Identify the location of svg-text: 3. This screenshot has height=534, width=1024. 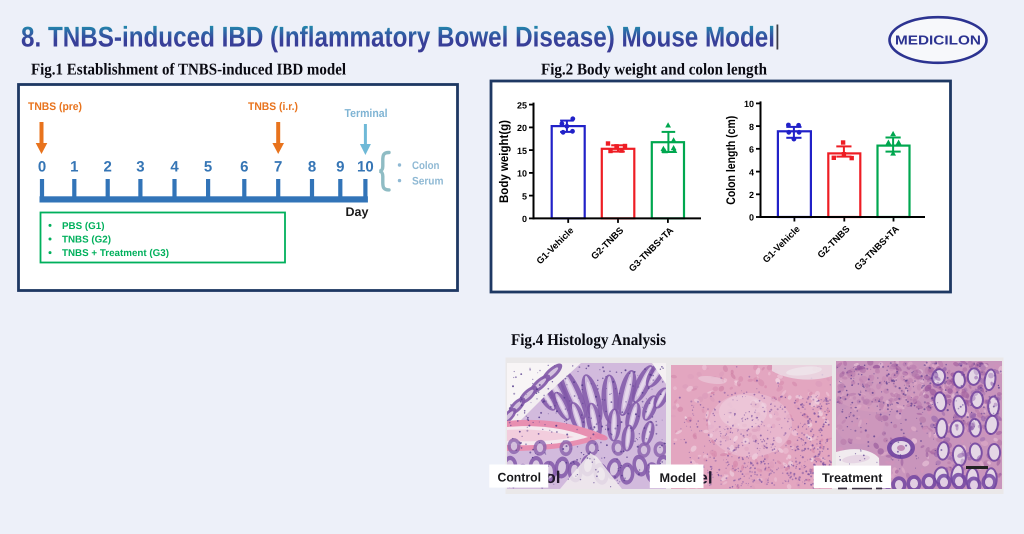
(140, 167).